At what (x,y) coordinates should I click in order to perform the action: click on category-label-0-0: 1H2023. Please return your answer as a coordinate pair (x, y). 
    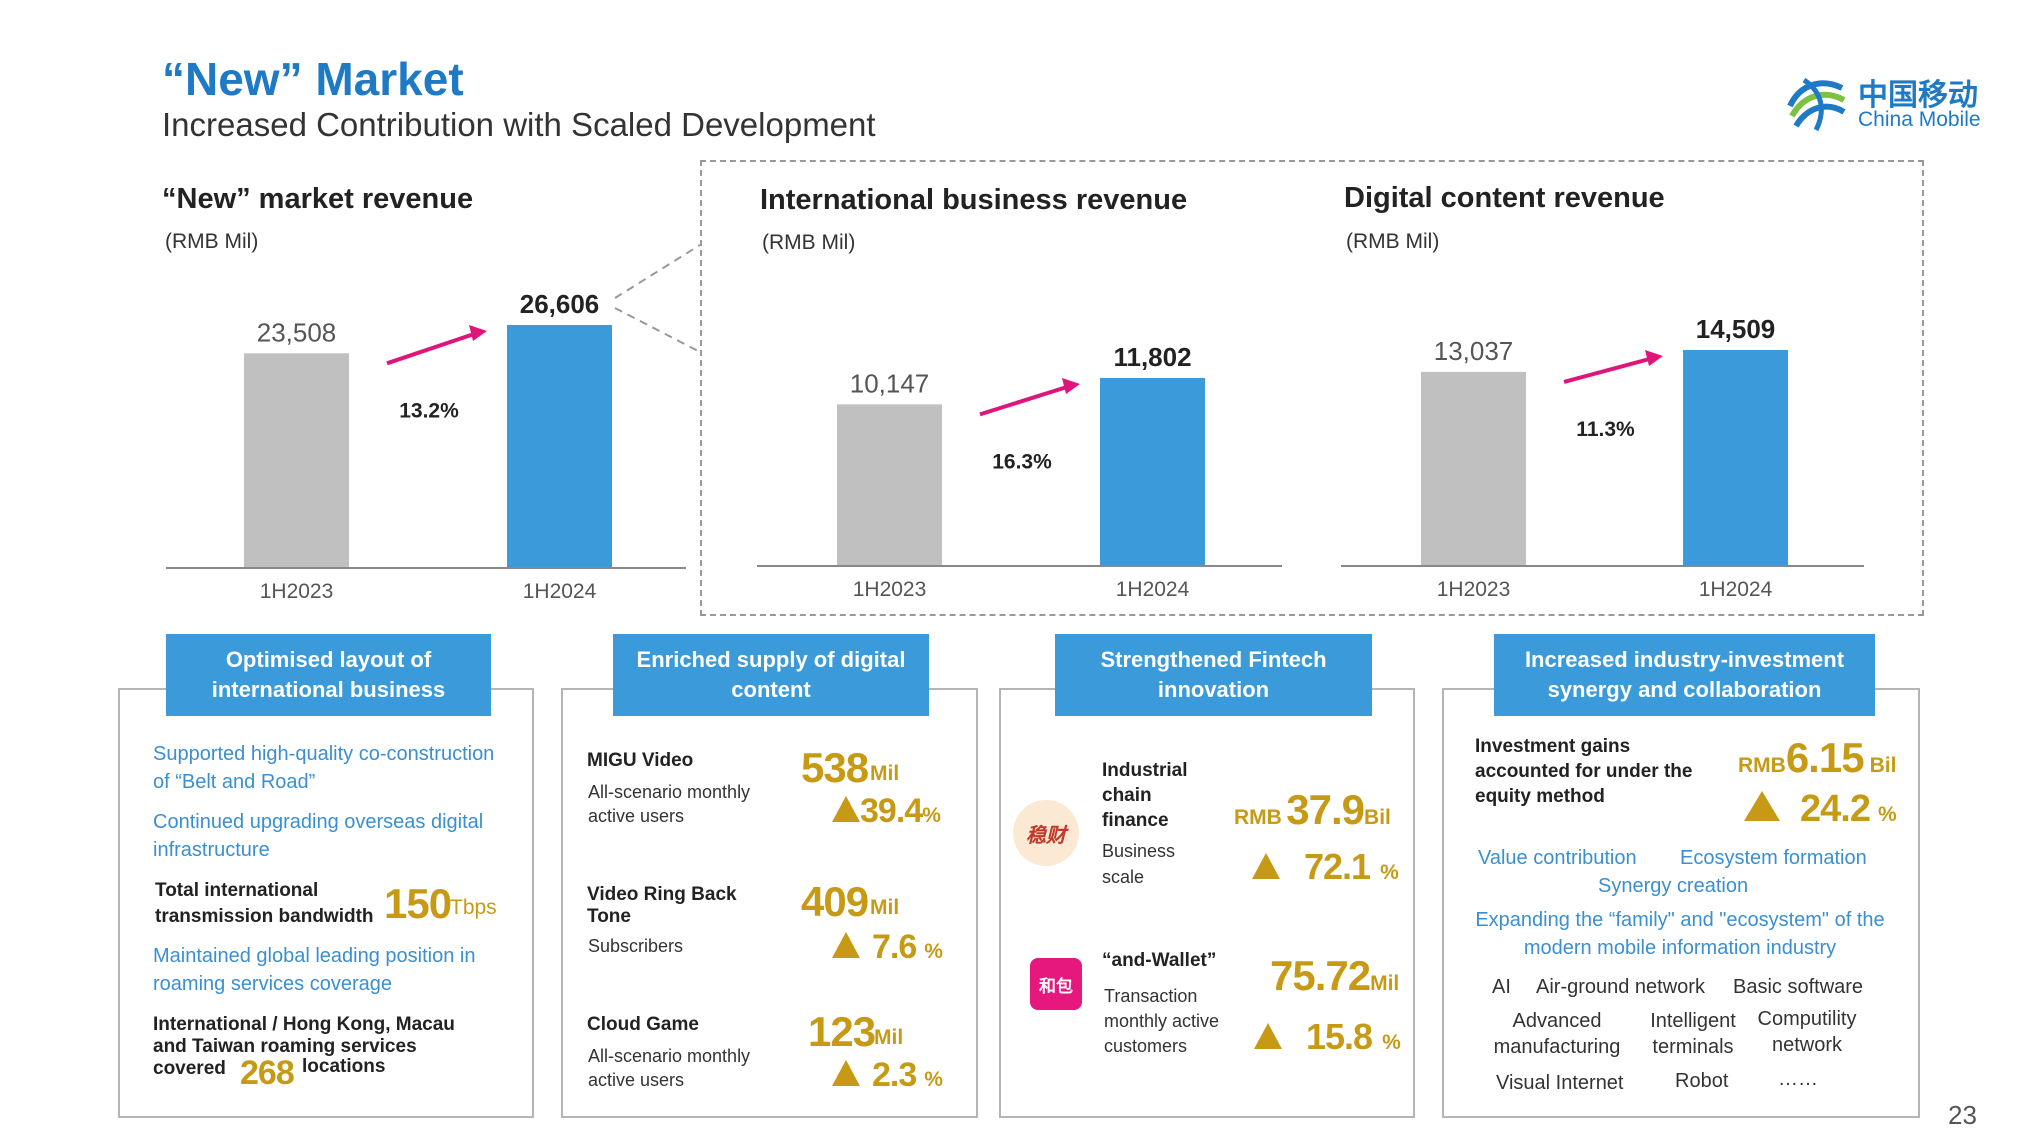
    Looking at the image, I should click on (297, 591).